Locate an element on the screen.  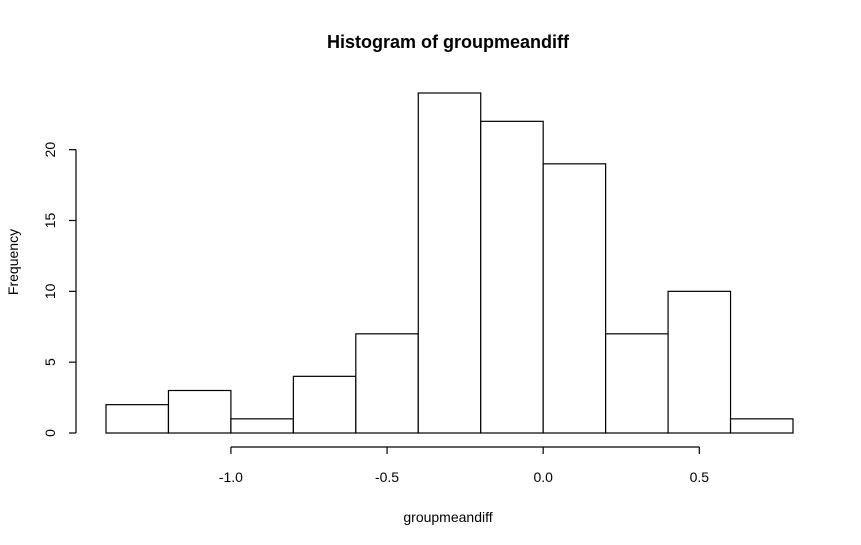
y-tick-label: 5 is located at coordinates (50, 362).